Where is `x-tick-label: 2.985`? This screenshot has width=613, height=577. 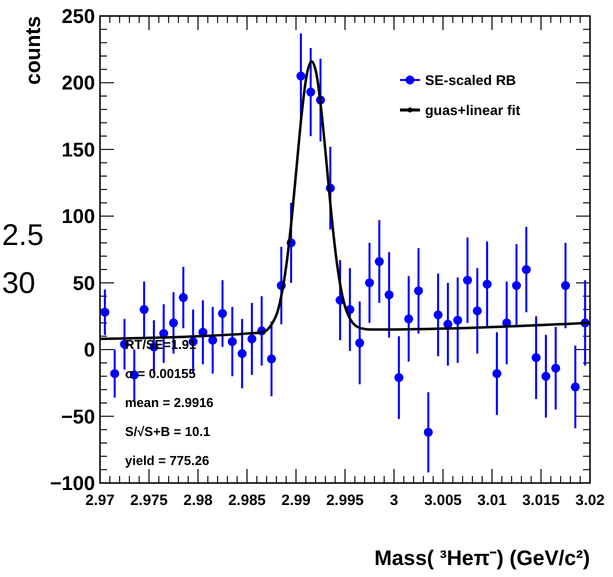
x-tick-label: 2.985 is located at coordinates (247, 500).